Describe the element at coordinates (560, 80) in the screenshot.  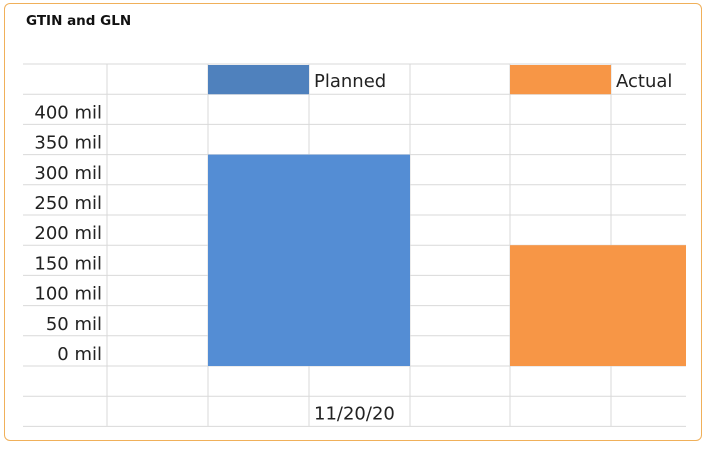
I see `legend-swatch-actual` at that location.